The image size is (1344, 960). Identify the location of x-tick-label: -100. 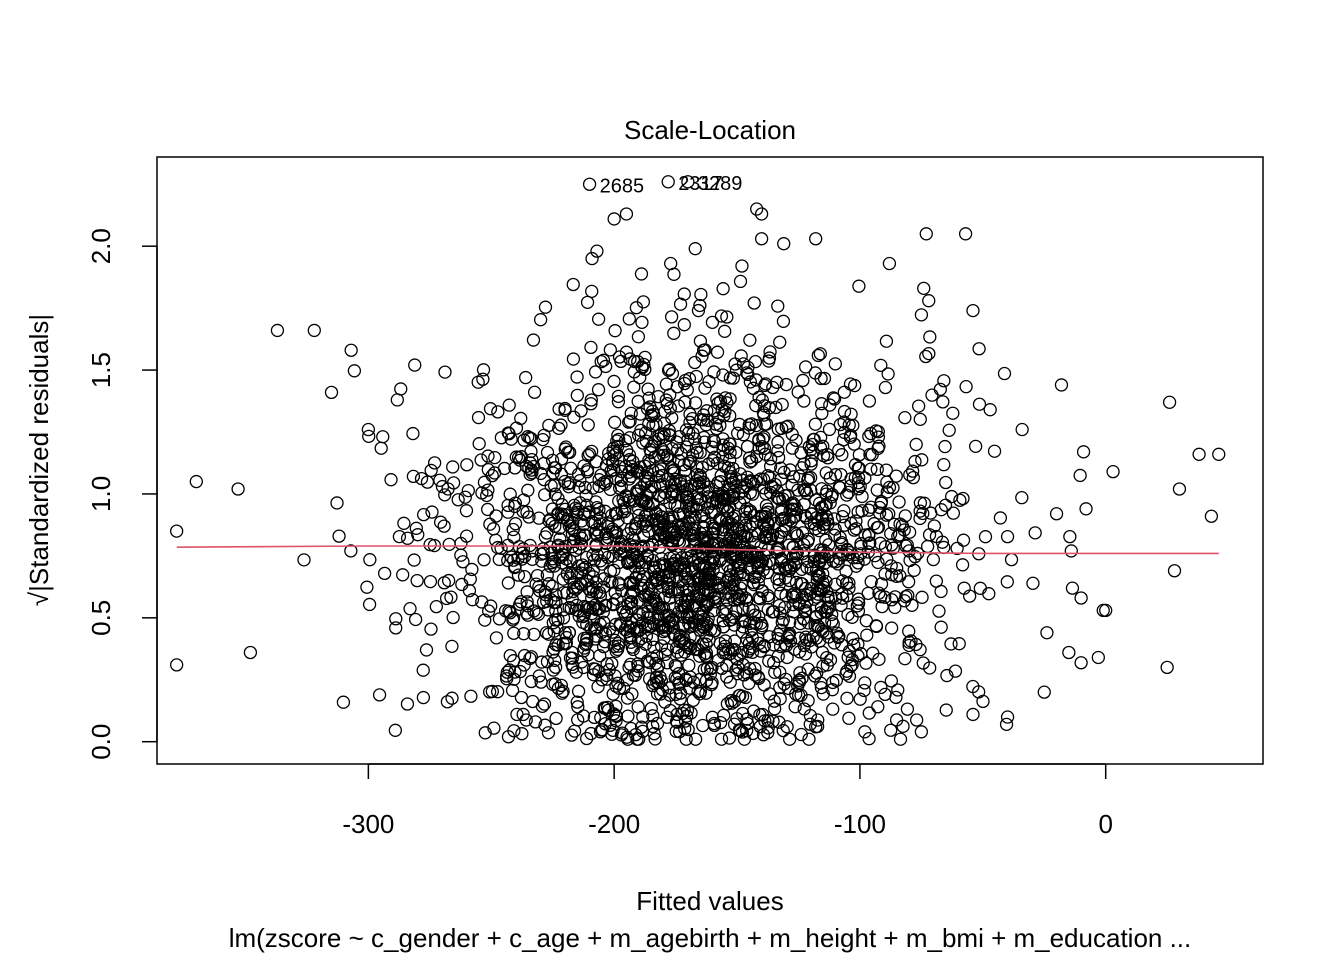
(860, 824).